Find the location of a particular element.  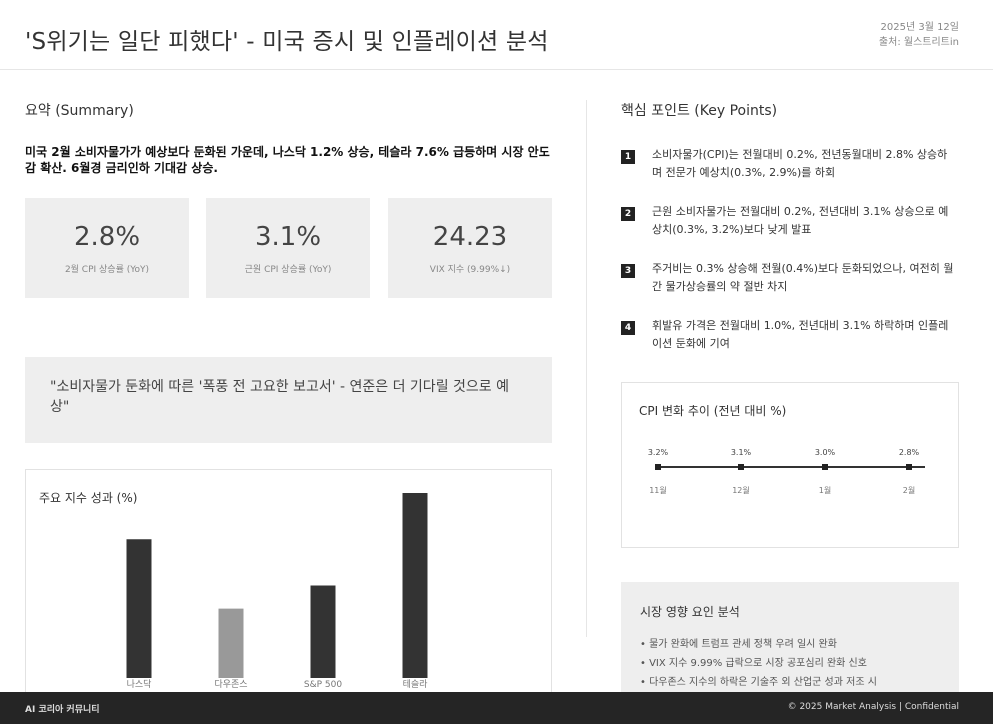

report-date: 2025년 3월 12일 is located at coordinates (920, 27).